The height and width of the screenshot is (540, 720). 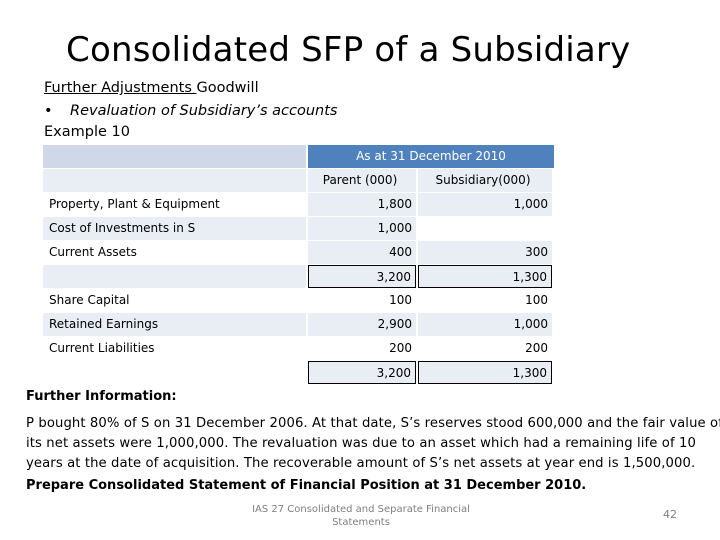 I want to click on bullet-line: • Revaluation of Subsidiary’s accounts, so click(x=190, y=111).